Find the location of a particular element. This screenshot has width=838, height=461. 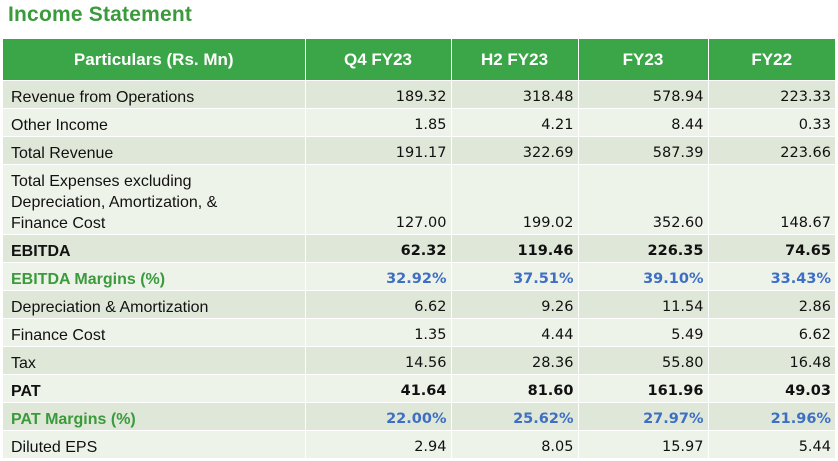

cell-value: 4.21 is located at coordinates (515, 122).